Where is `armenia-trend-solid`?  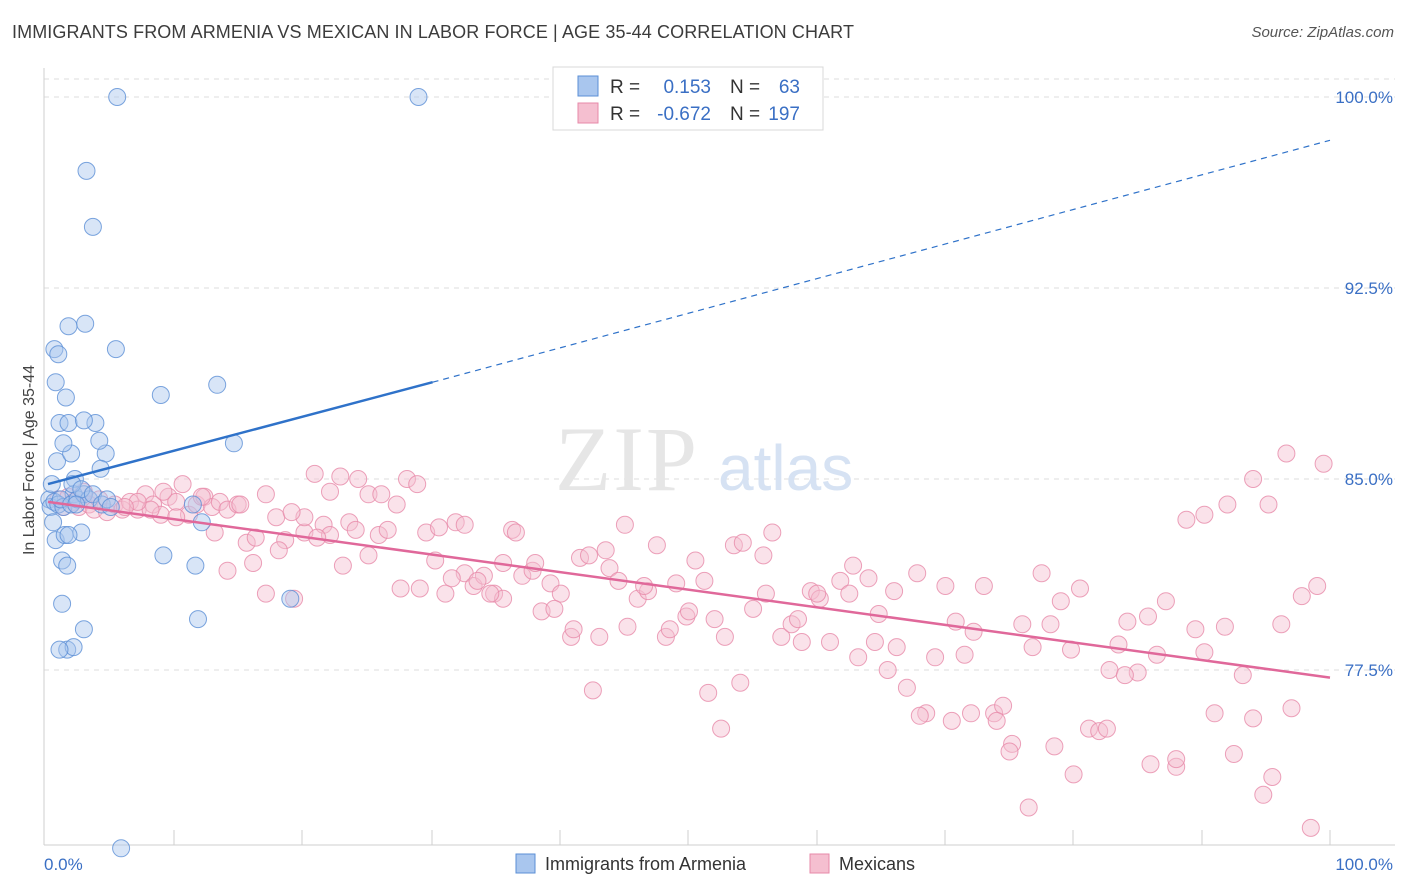 armenia-trend-solid is located at coordinates (240, 433).